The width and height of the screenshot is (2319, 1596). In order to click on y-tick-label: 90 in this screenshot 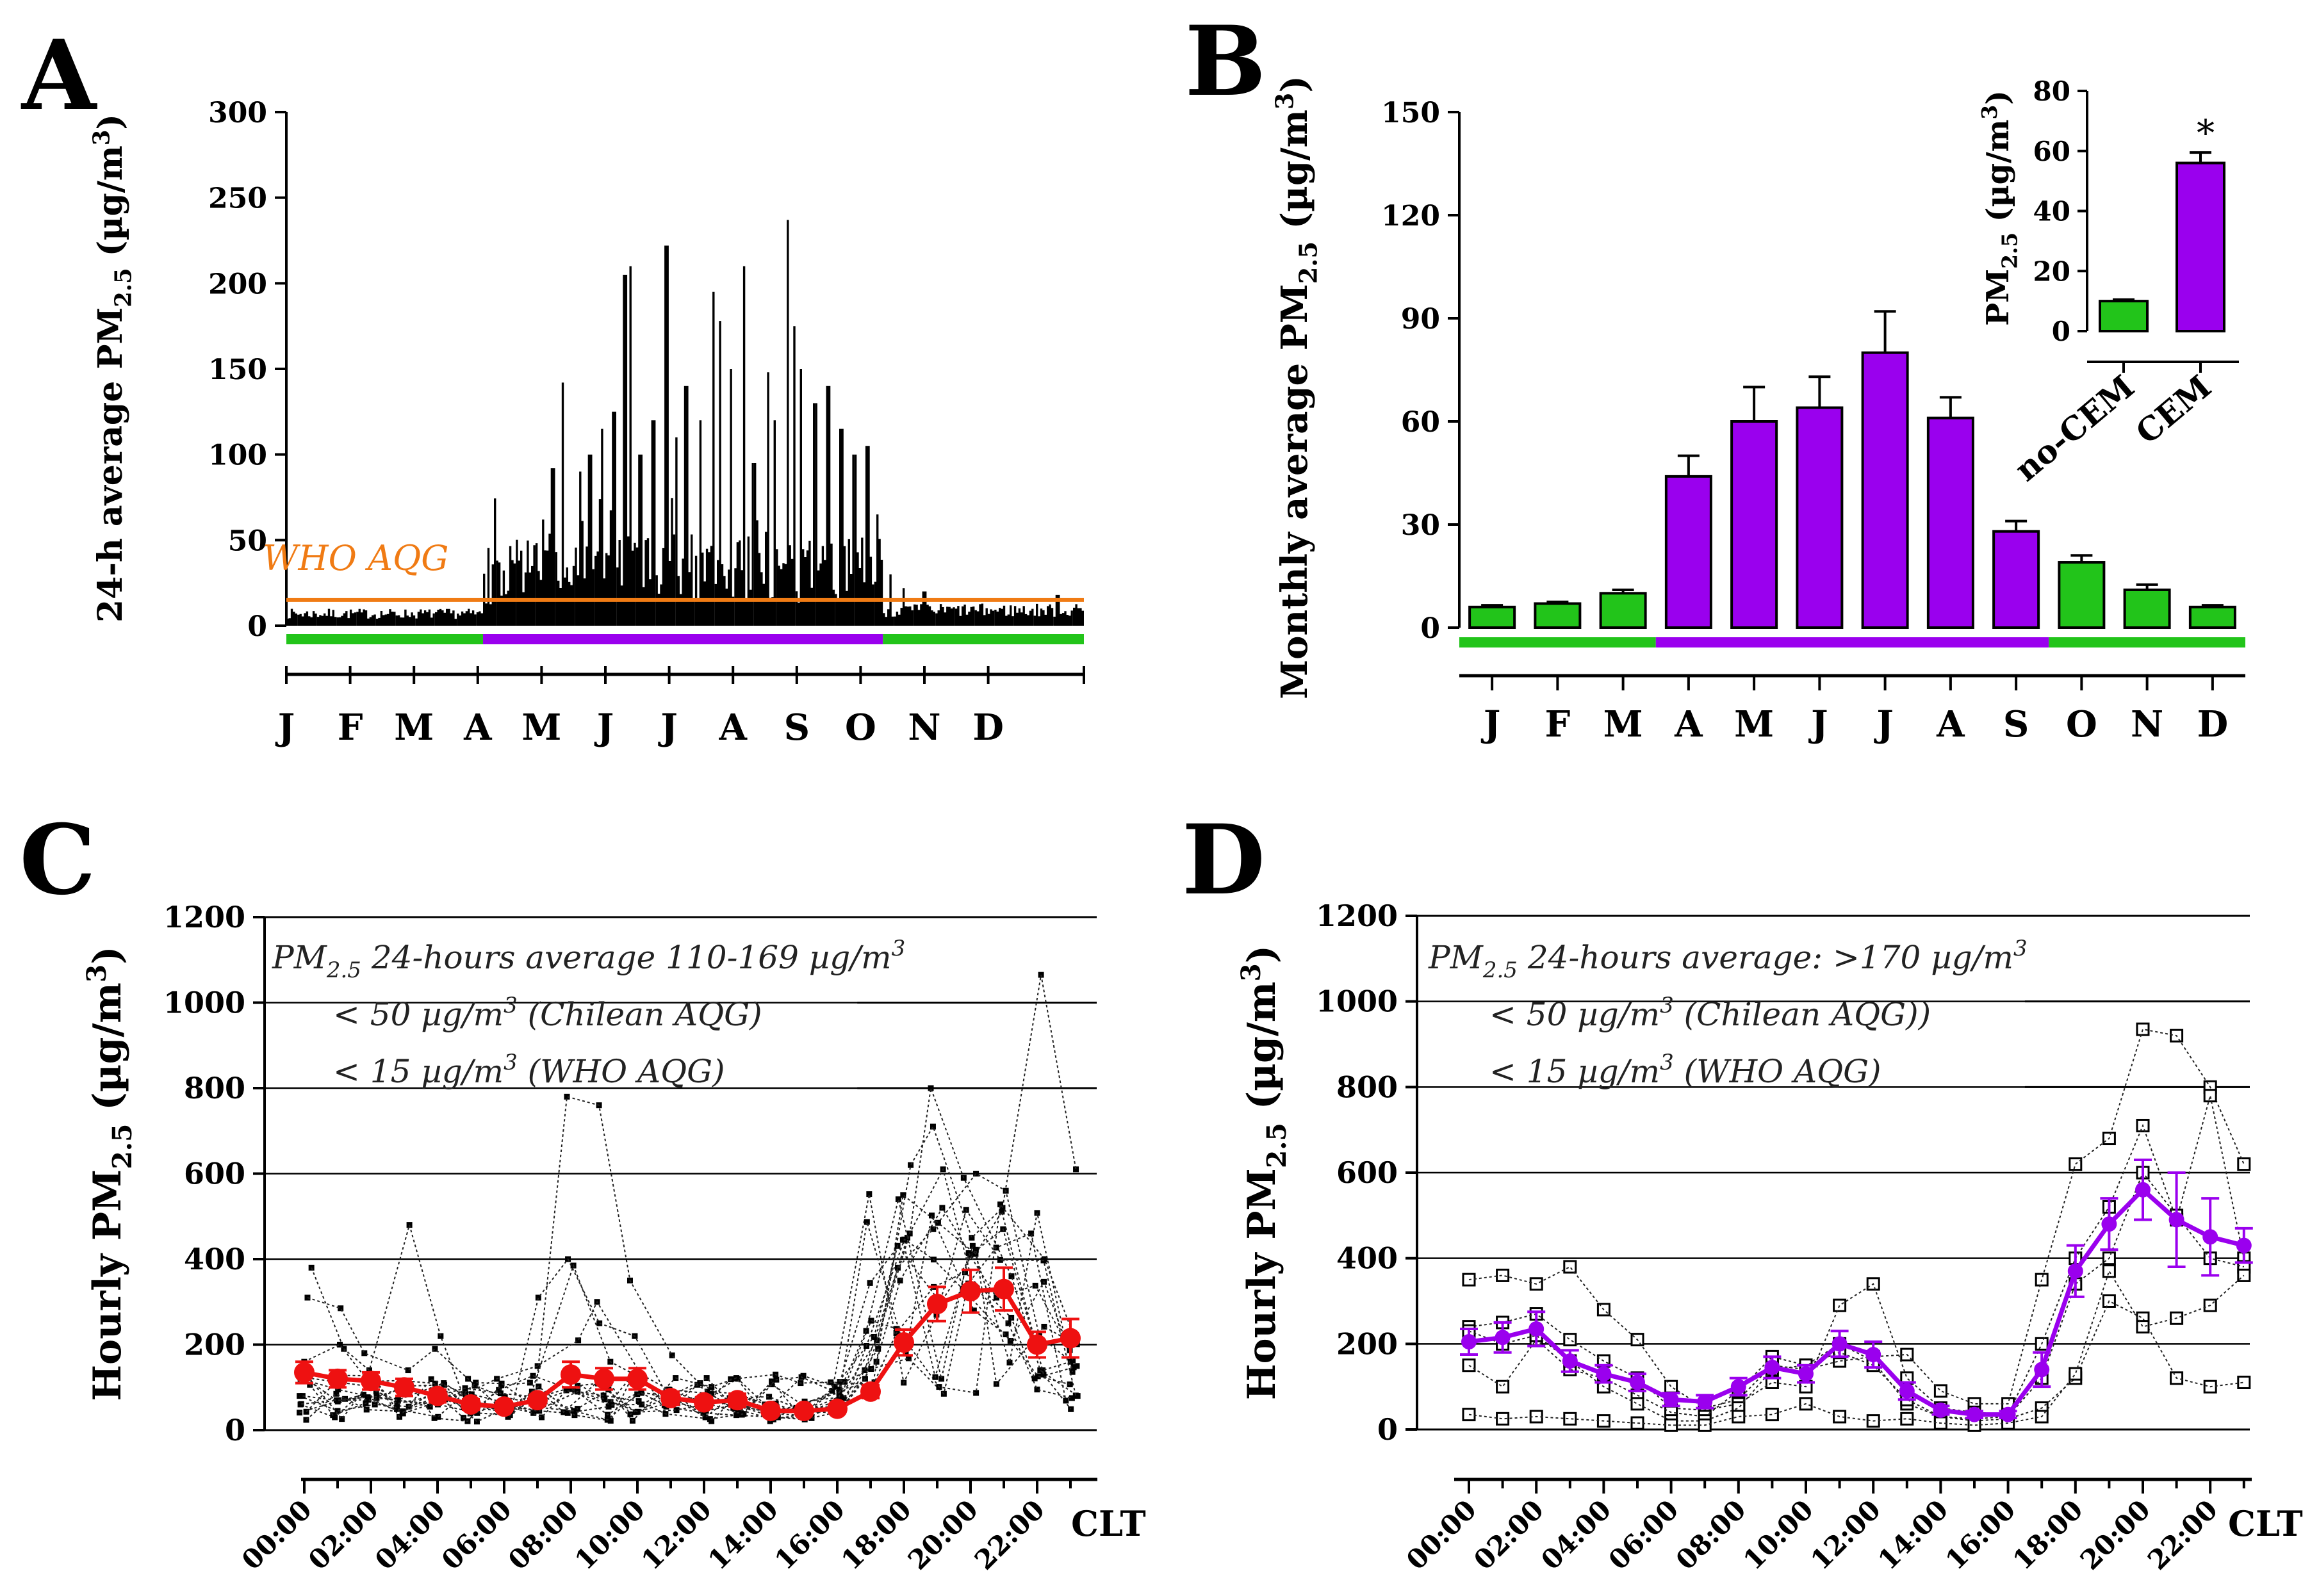, I will do `click(1420, 319)`.